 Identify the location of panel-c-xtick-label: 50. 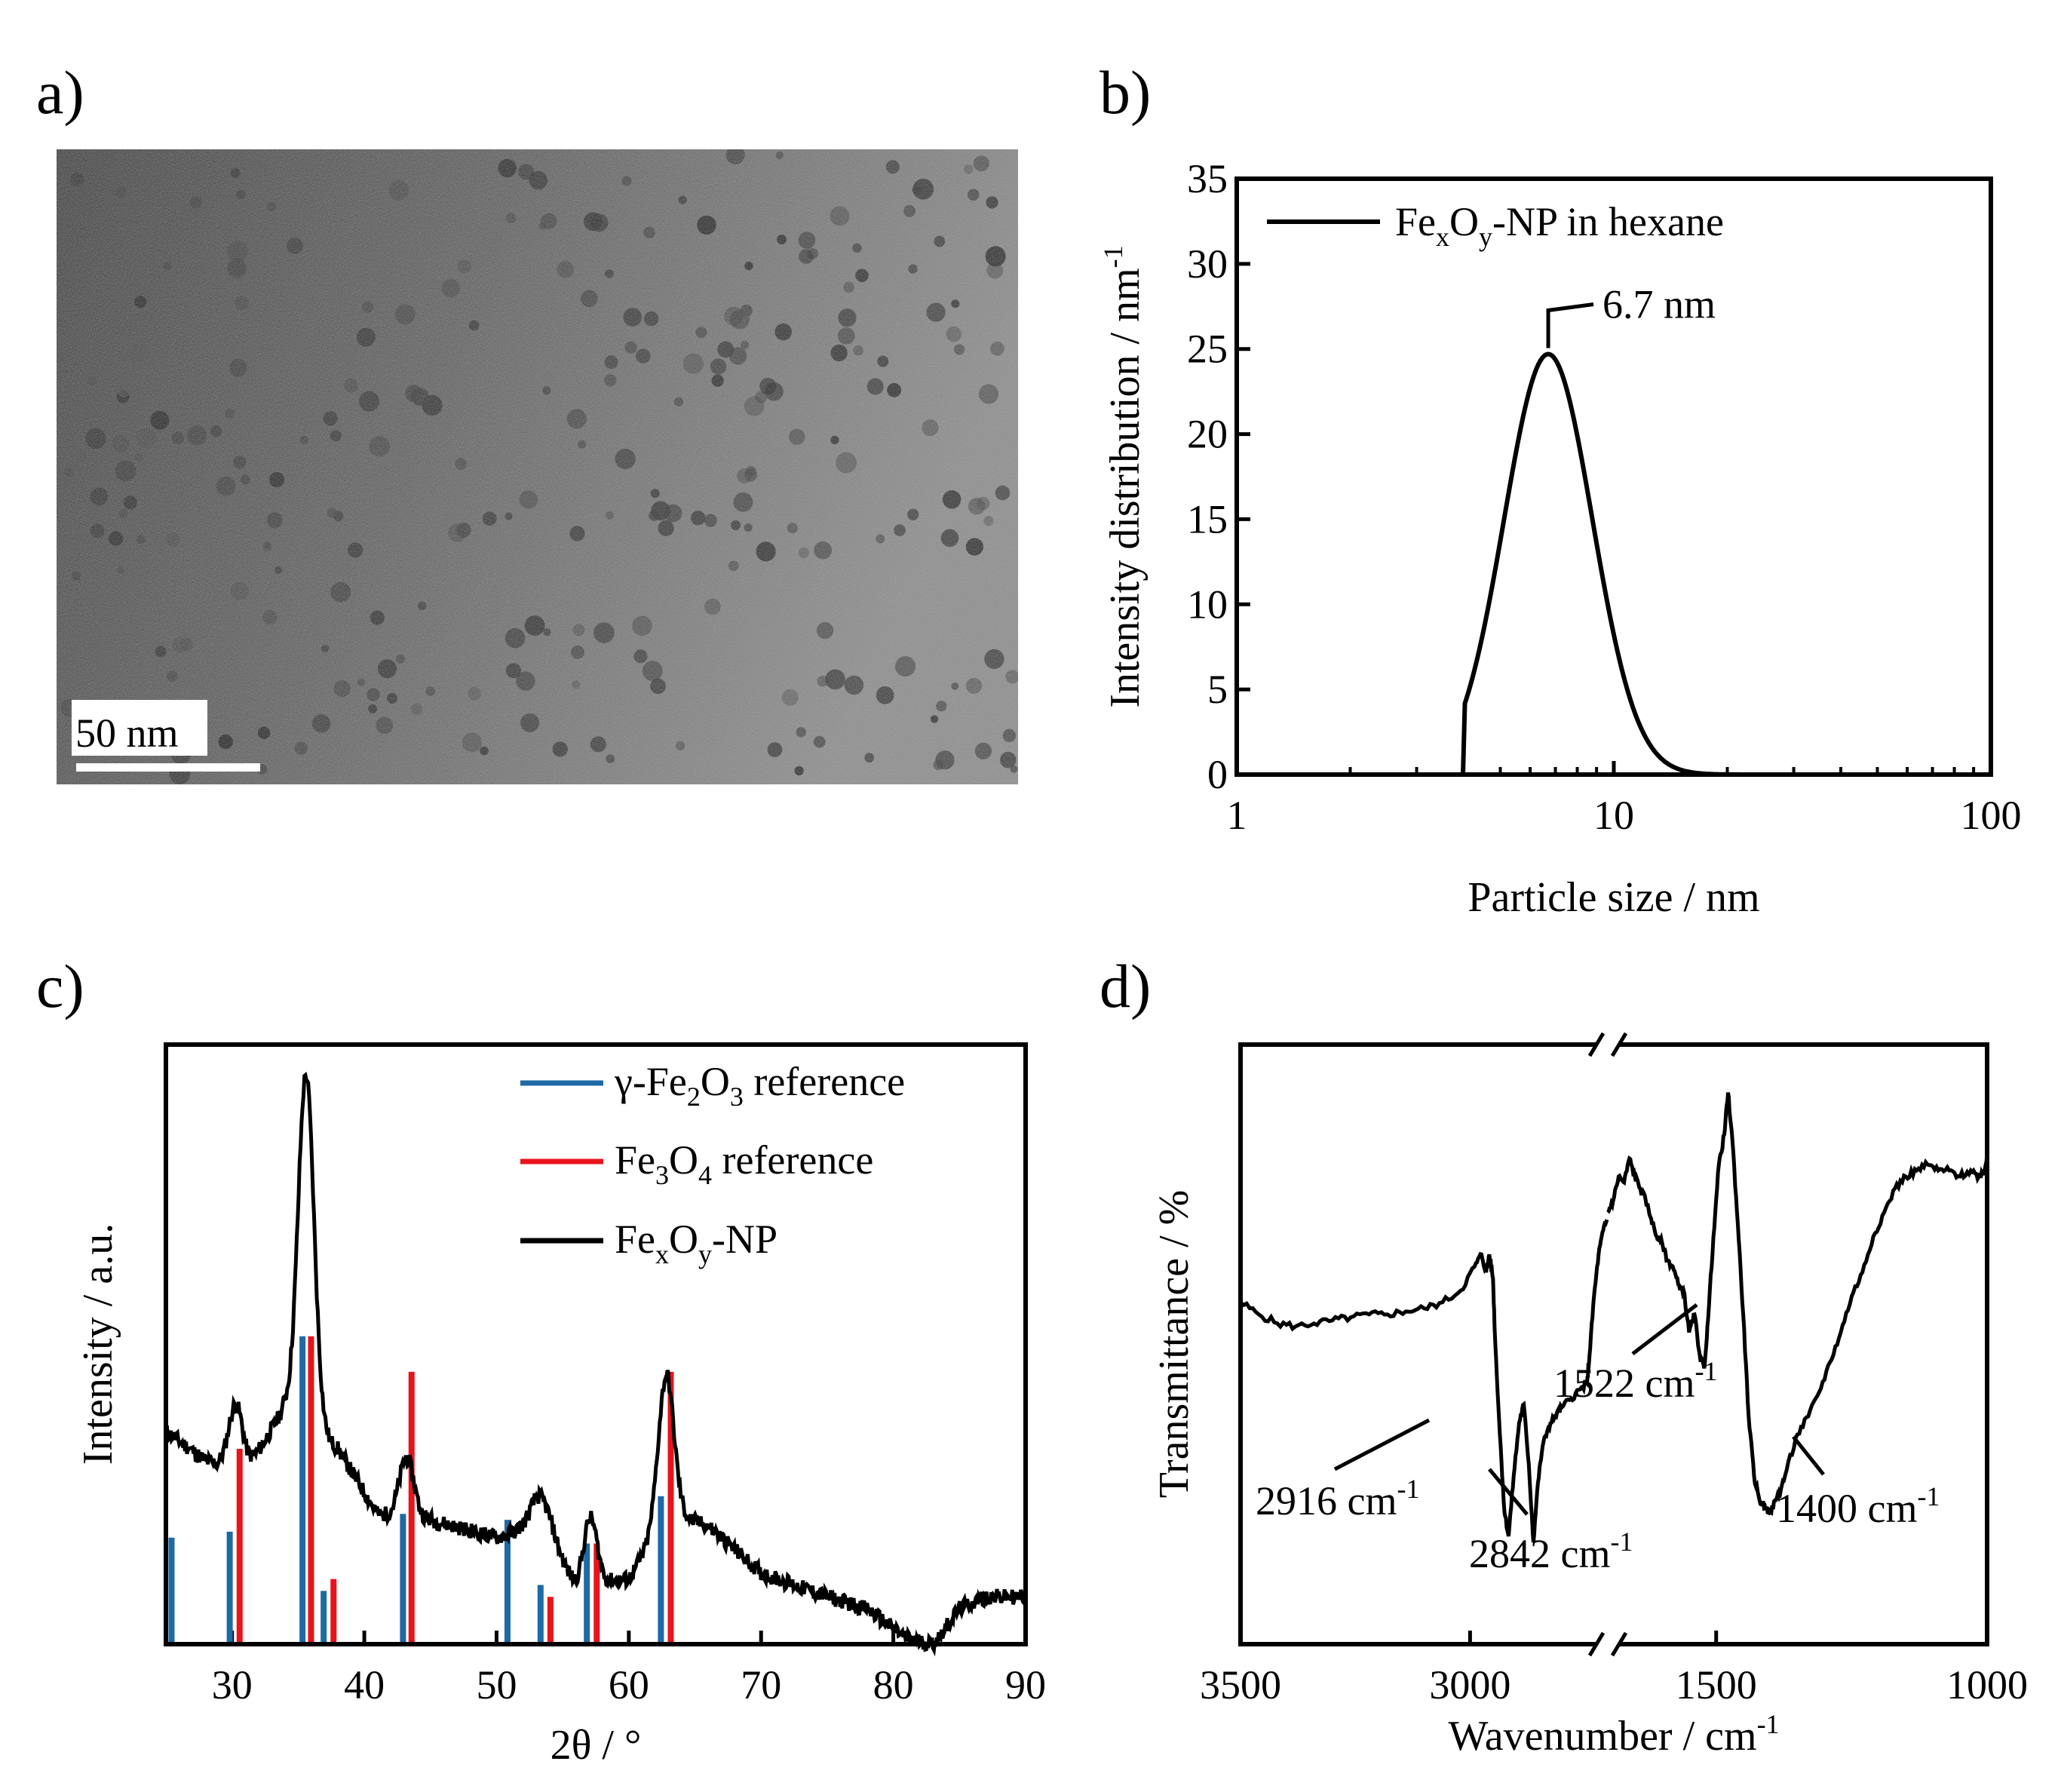
(496, 1685).